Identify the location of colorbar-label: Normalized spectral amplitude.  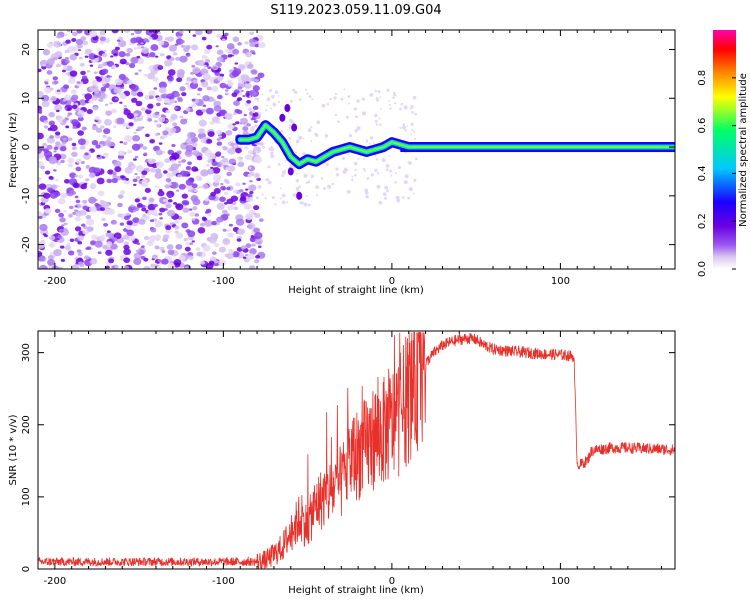
(743, 150).